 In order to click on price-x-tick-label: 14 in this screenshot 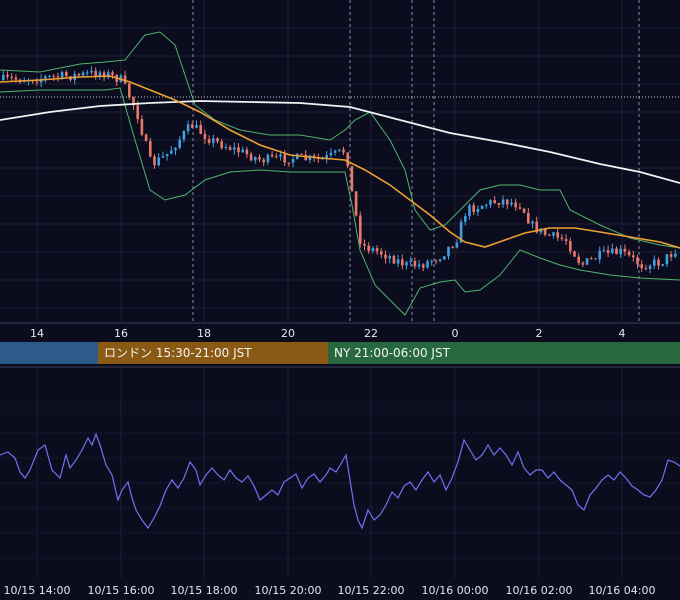, I will do `click(37, 333)`.